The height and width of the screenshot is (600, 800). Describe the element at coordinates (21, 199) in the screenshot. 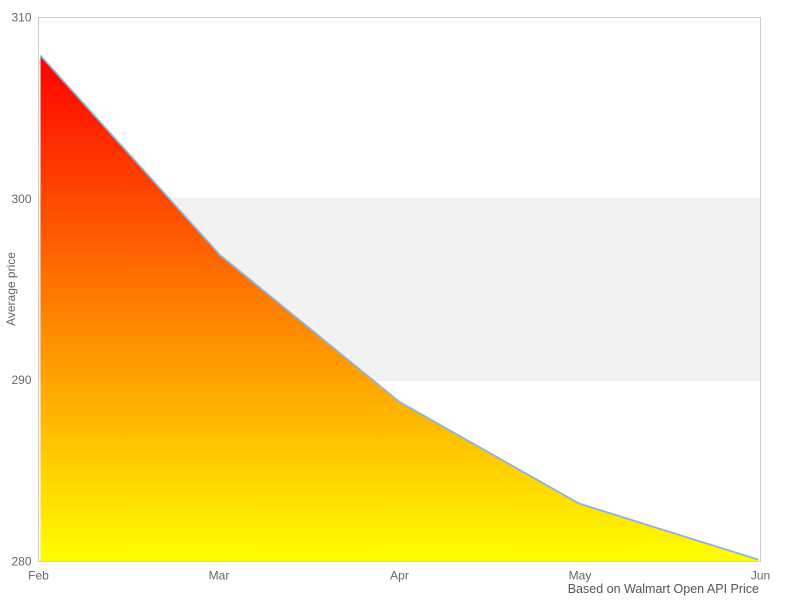

I see `y-tick-label: 300` at that location.